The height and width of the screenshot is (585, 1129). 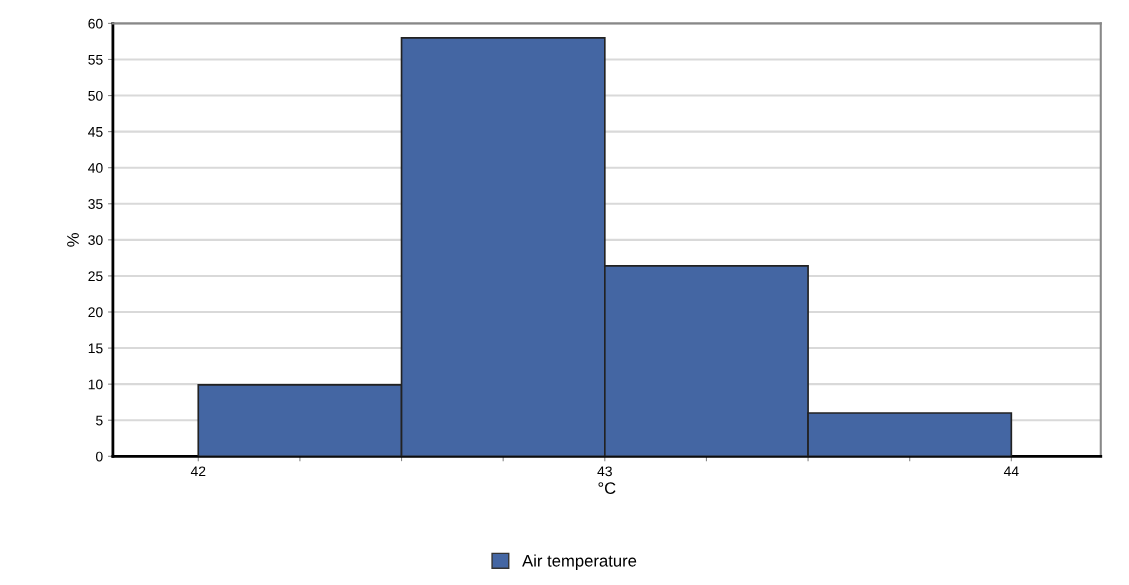 I want to click on legend-label: Air temperature, so click(x=579, y=562).